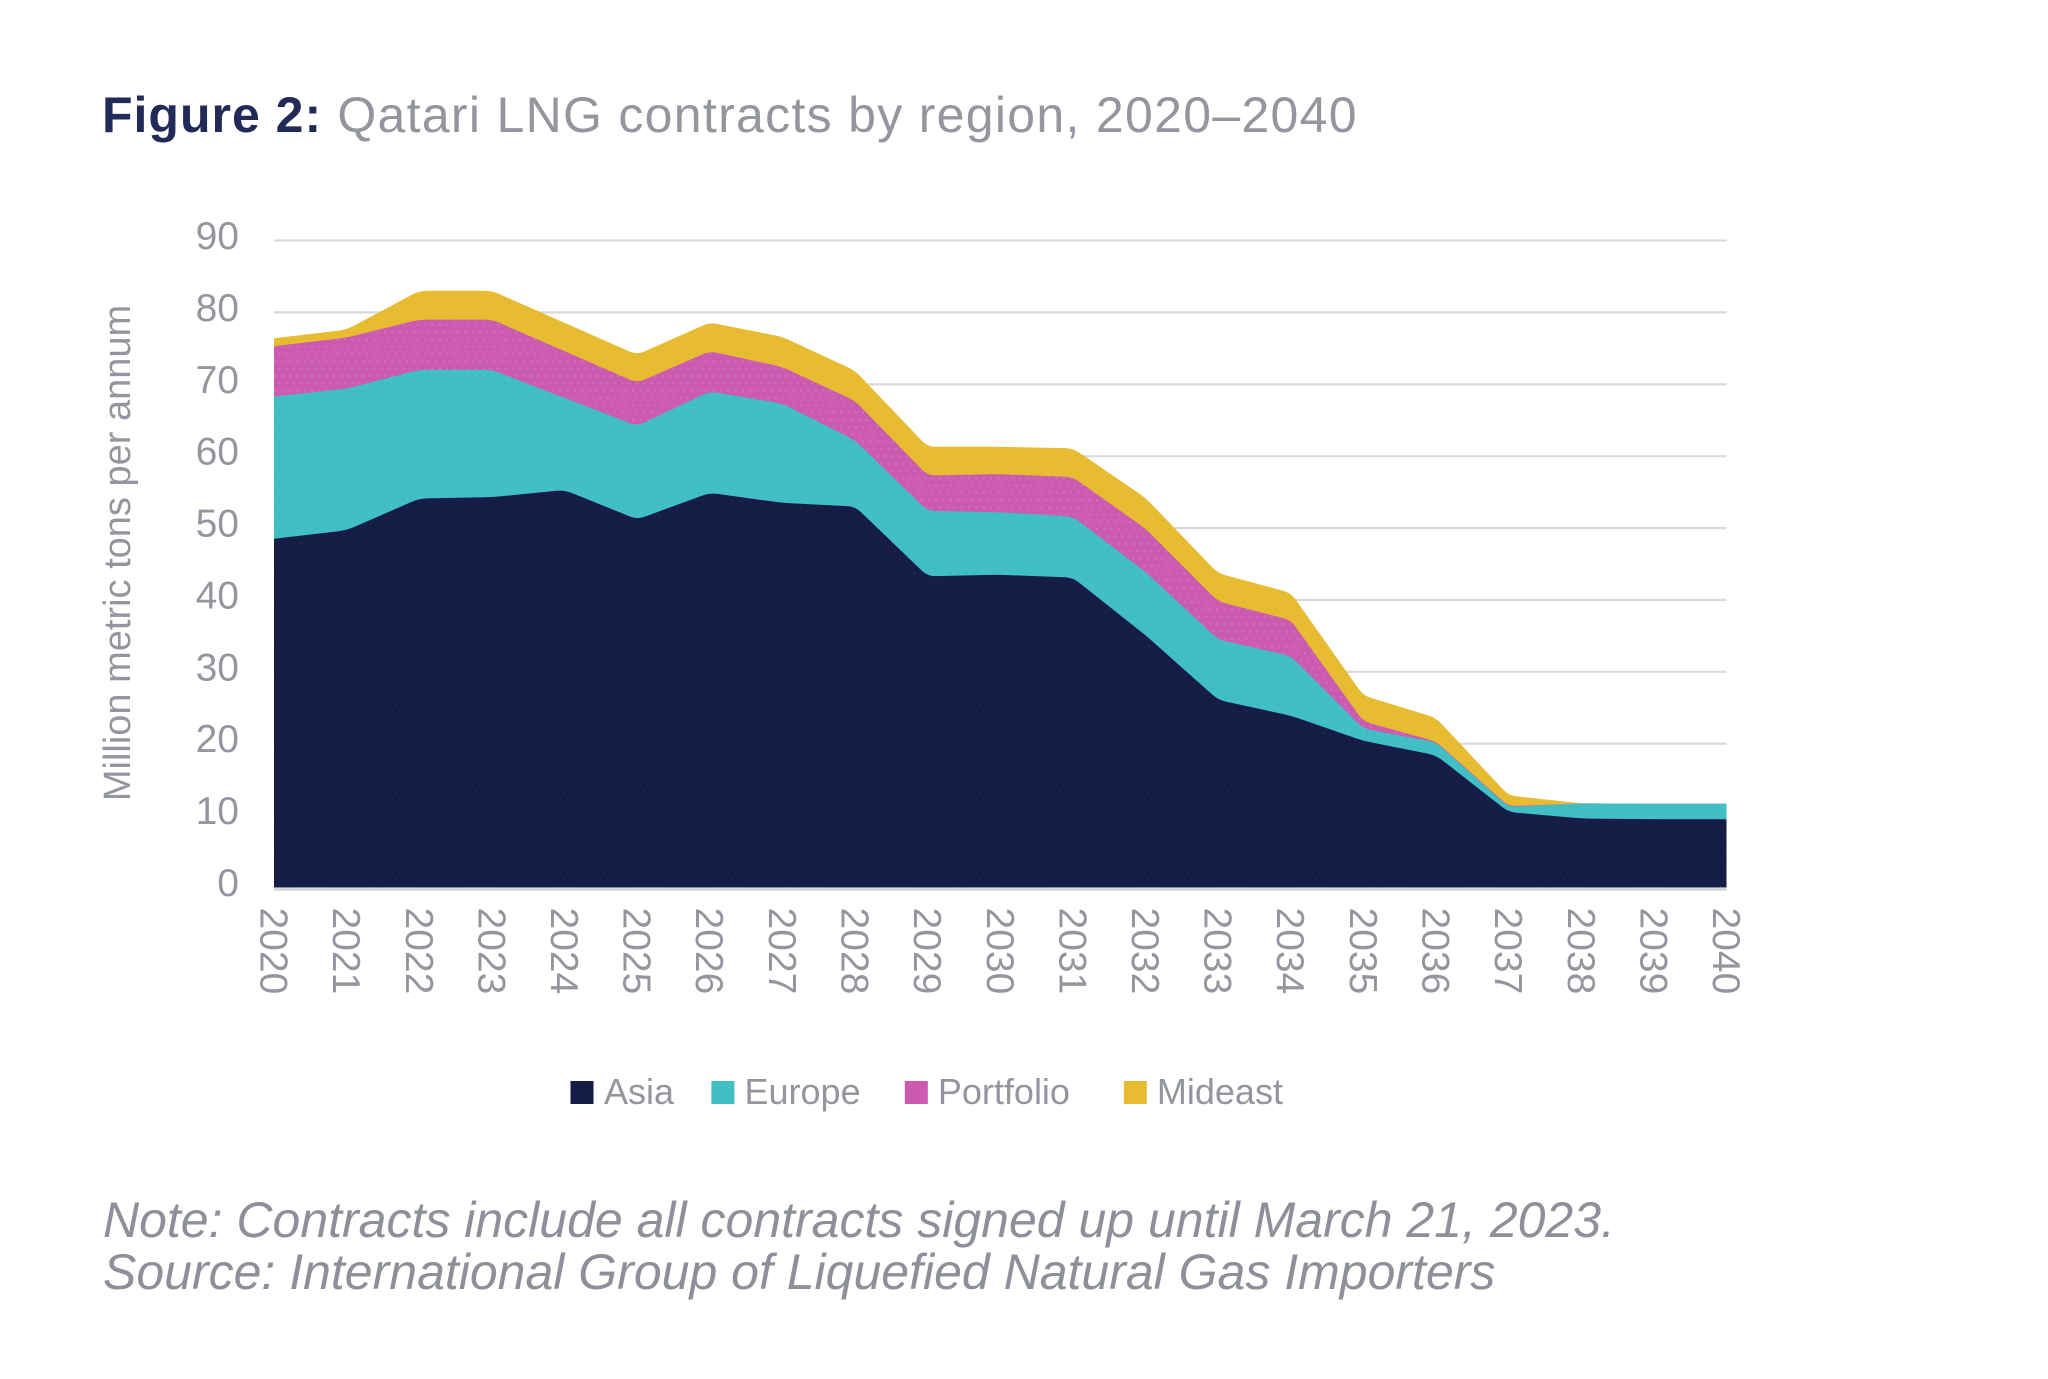 This screenshot has width=2048, height=1379. I want to click on svg-text: 2038, so click(1580, 951).